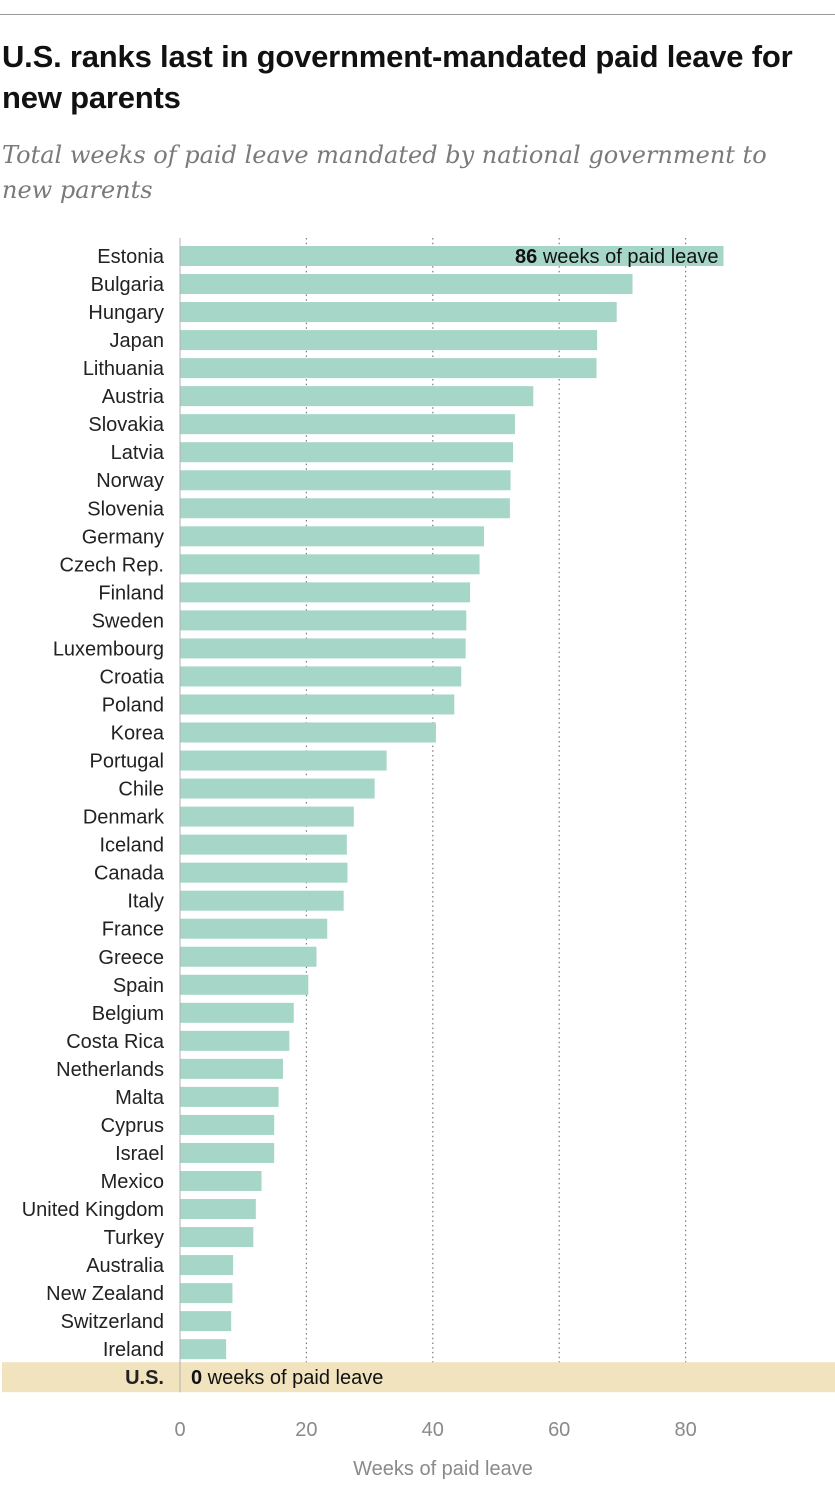  What do you see at coordinates (389, 340) in the screenshot?
I see `bar-japan` at bounding box center [389, 340].